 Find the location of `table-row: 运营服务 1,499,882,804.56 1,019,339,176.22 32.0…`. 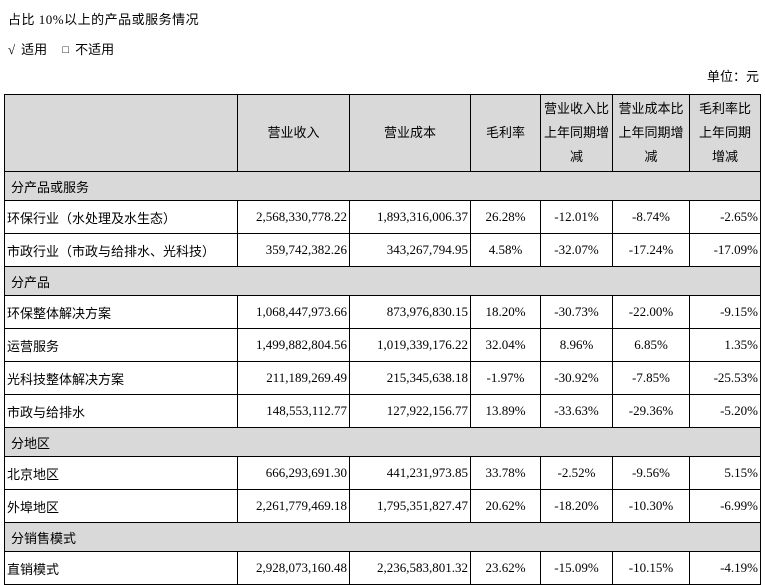

table-row: 运营服务 1,499,882,804.56 1,019,339,176.22 32.0… is located at coordinates (382, 345).